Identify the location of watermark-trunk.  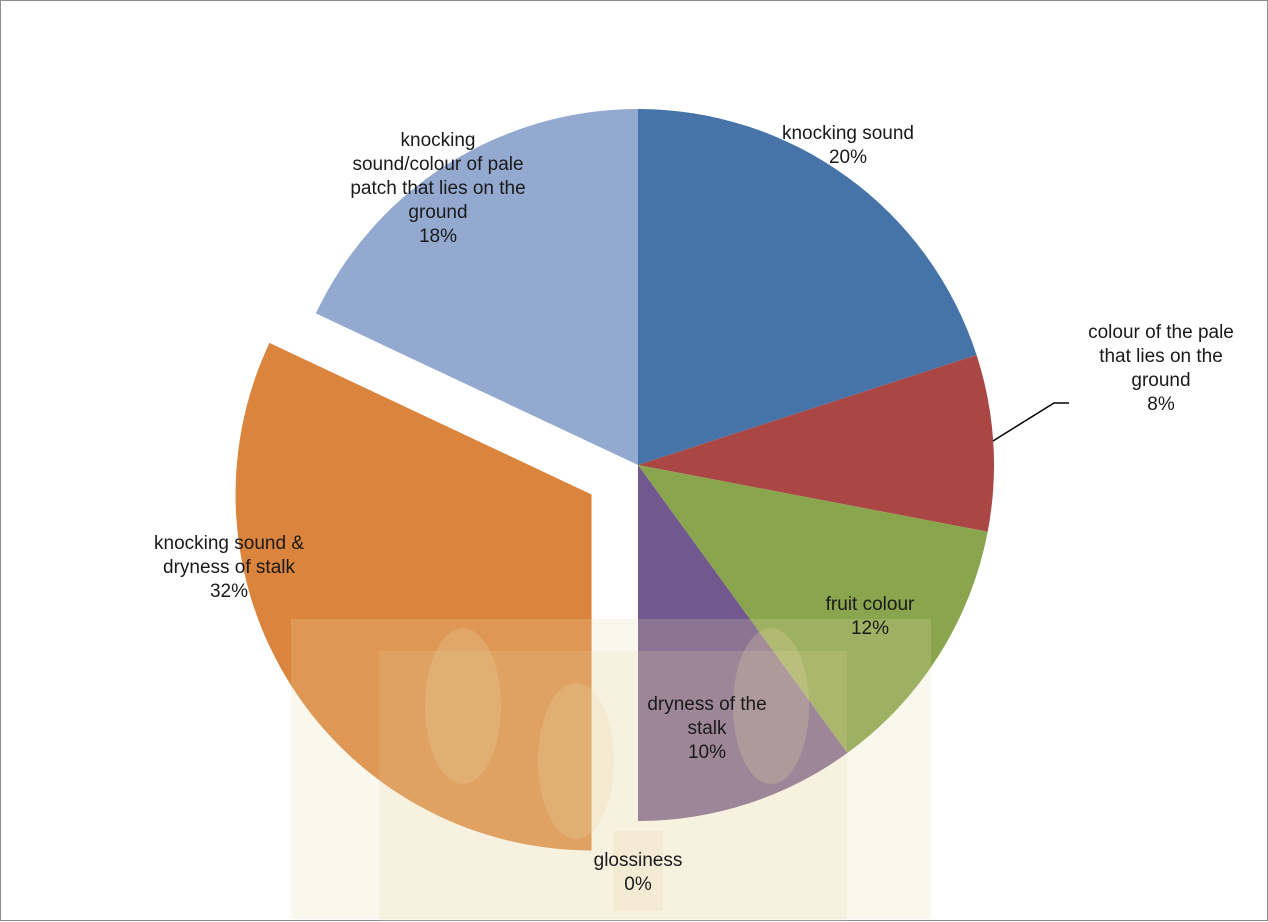
(638, 871).